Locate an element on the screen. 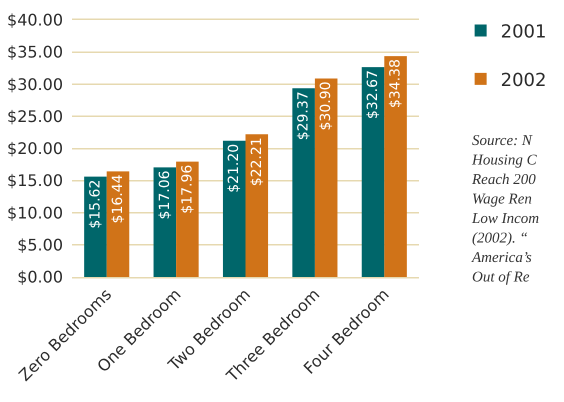 The image size is (564, 402). y-tick-label: $10.00 is located at coordinates (35, 212).